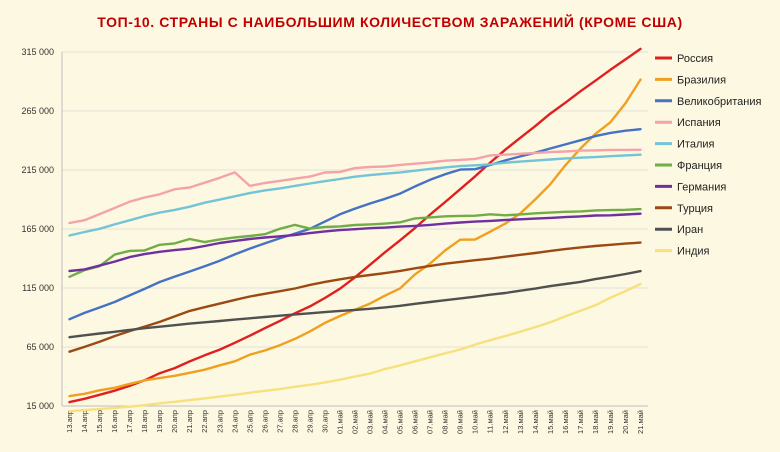  I want to click on legend-item: Италия, so click(685, 145).